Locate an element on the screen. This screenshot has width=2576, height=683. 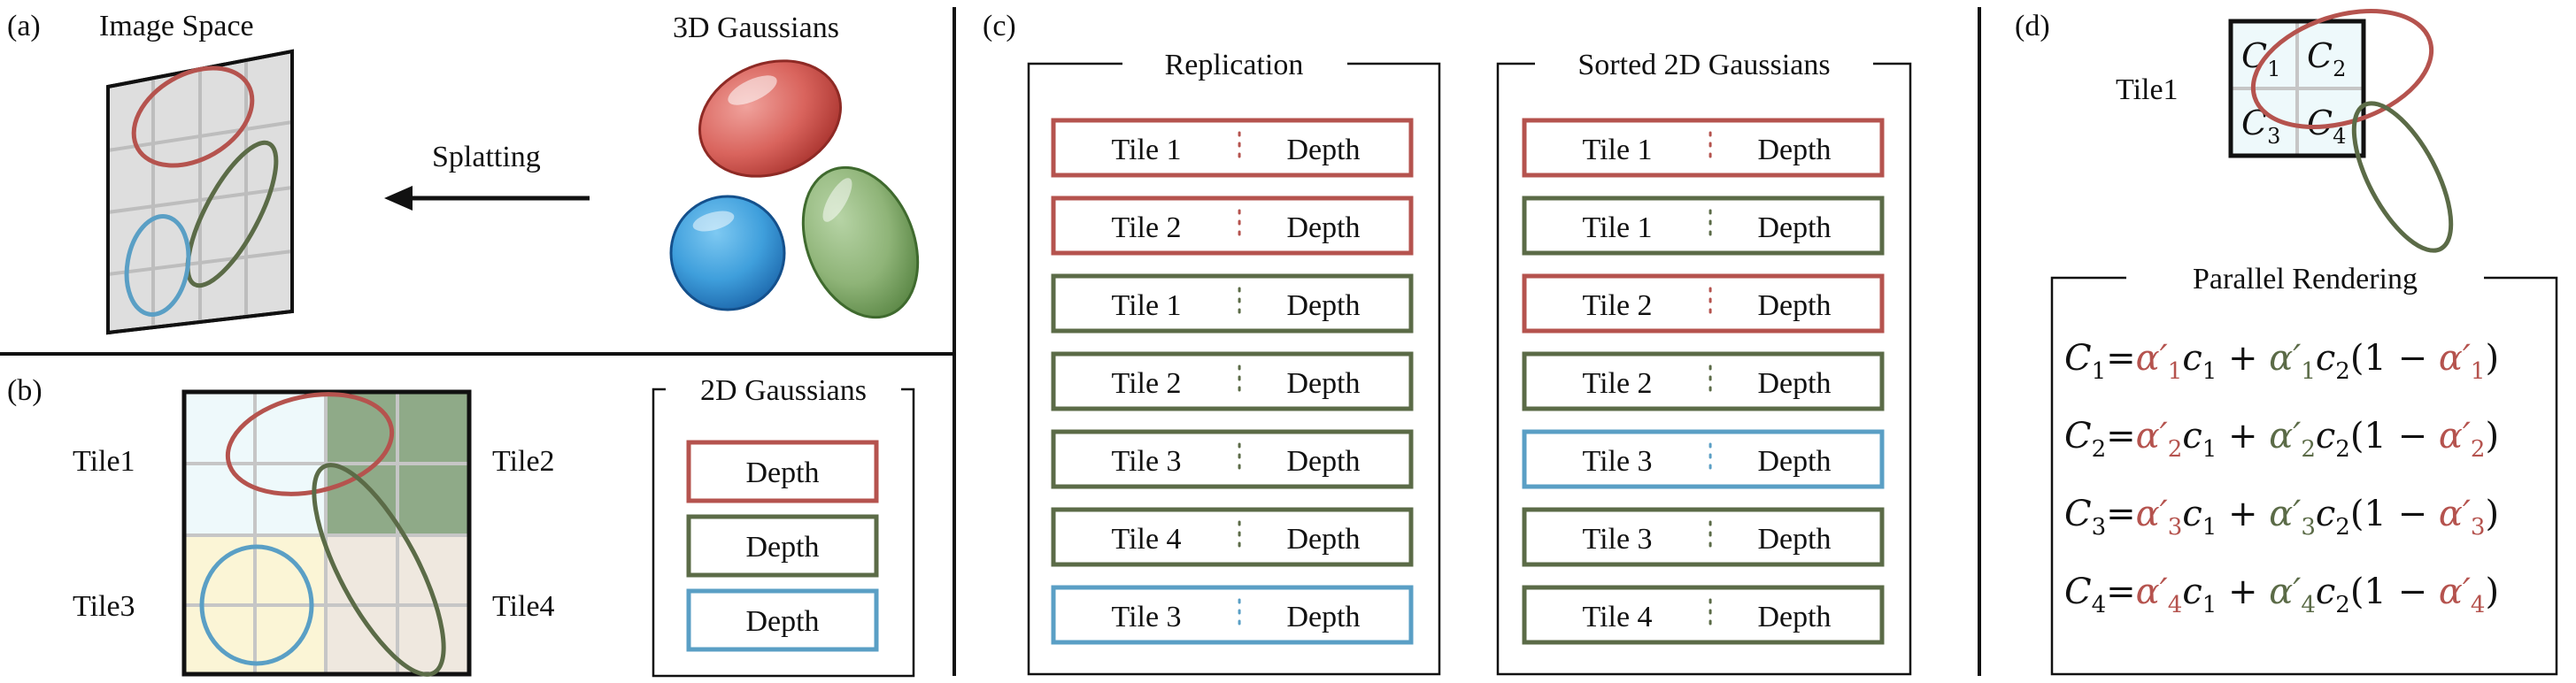
row-tile: Tile 4 is located at coordinates (1147, 539).